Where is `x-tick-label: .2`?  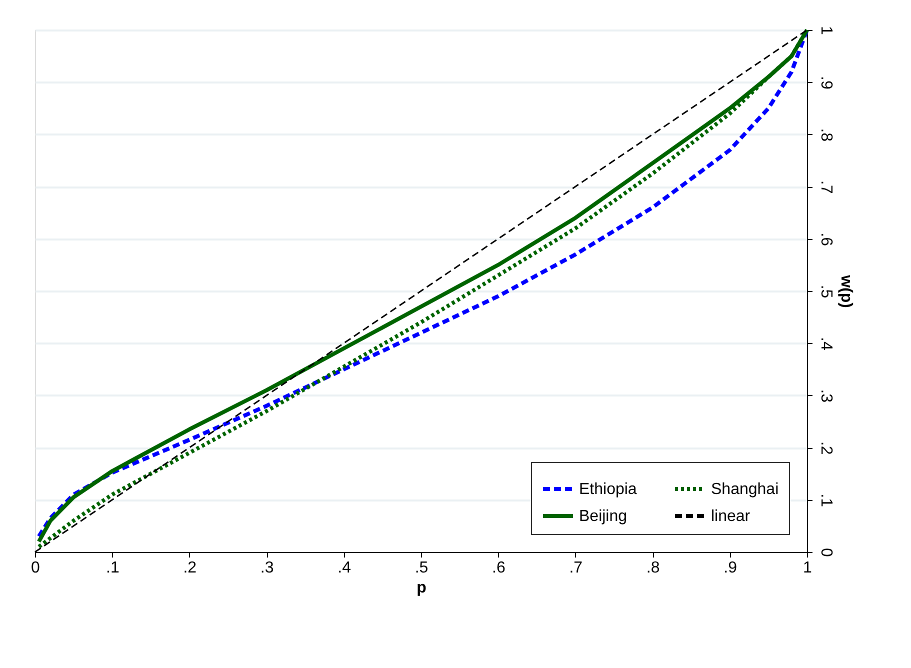
x-tick-label: .2 is located at coordinates (190, 568).